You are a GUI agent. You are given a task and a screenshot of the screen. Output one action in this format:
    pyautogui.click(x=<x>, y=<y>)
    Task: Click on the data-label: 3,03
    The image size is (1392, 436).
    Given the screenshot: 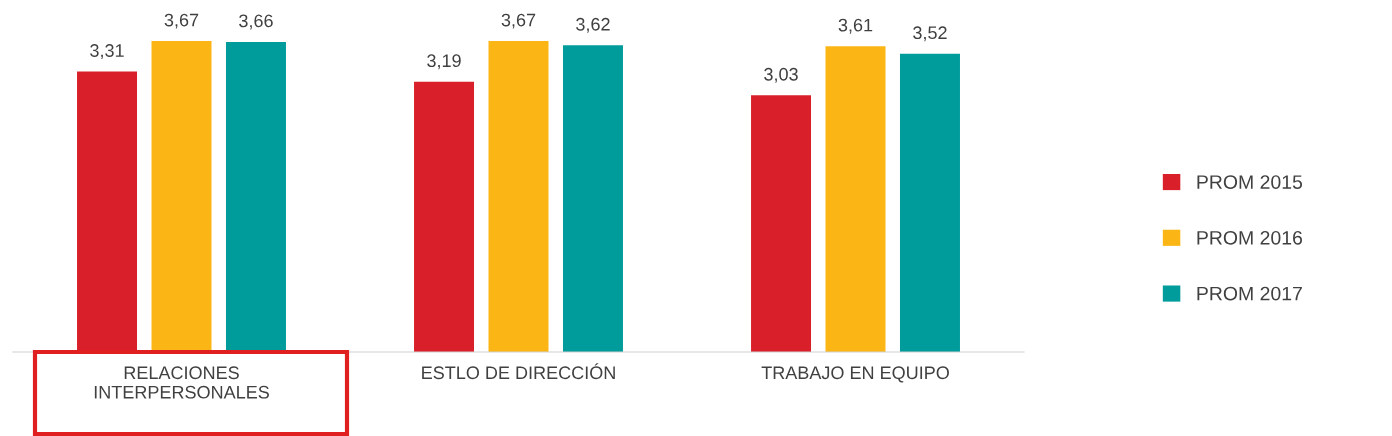 What is the action you would take?
    pyautogui.click(x=781, y=75)
    